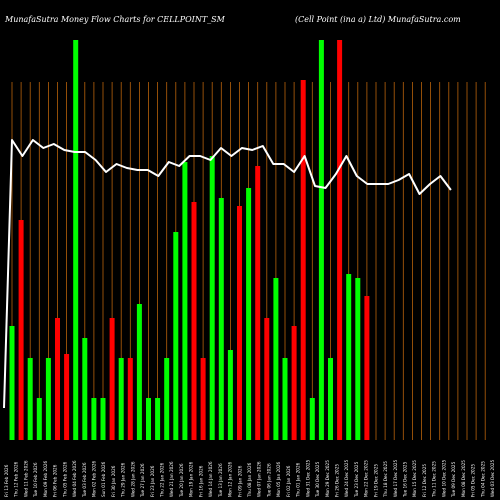  What do you see at coordinates (35, 480) in the screenshot?
I see `x-tick-label: Tue 10 Feb 2026` at bounding box center [35, 480].